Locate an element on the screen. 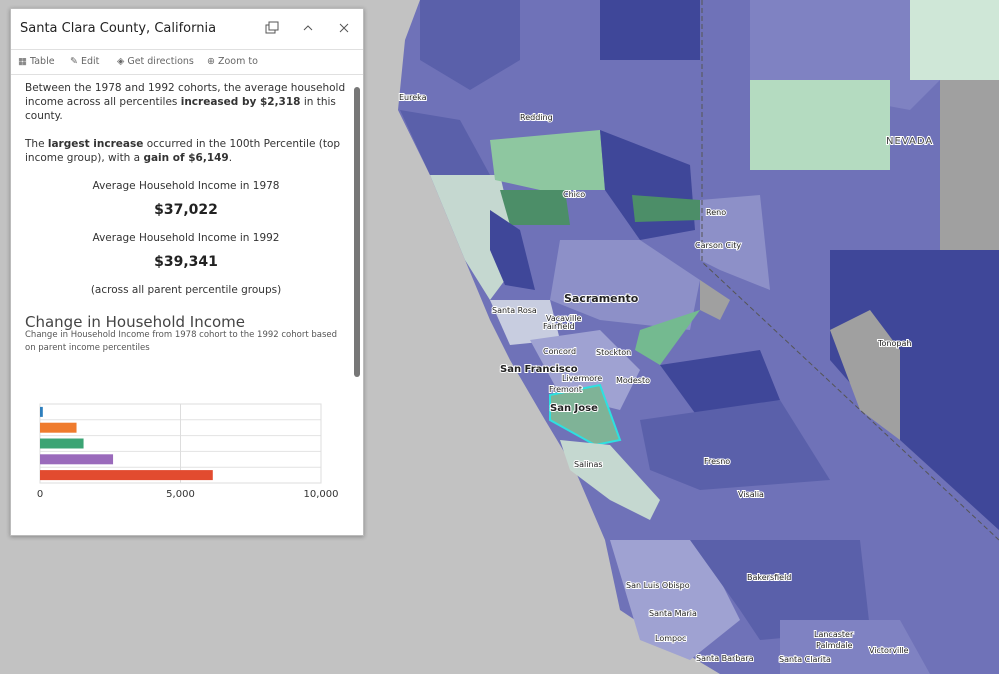 This screenshot has height=674, width=999. map-label: Sacramento is located at coordinates (601, 298).